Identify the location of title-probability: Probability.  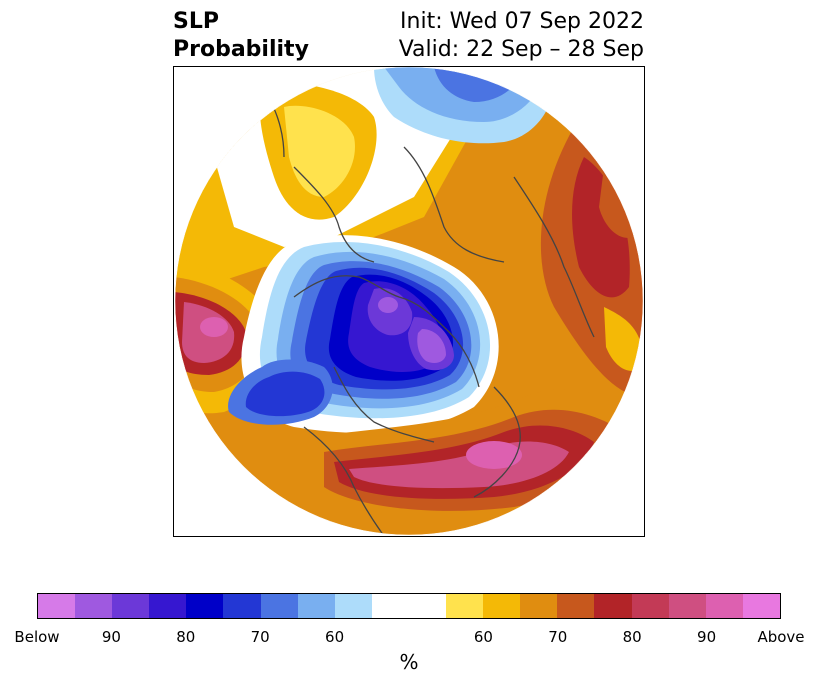
(241, 49).